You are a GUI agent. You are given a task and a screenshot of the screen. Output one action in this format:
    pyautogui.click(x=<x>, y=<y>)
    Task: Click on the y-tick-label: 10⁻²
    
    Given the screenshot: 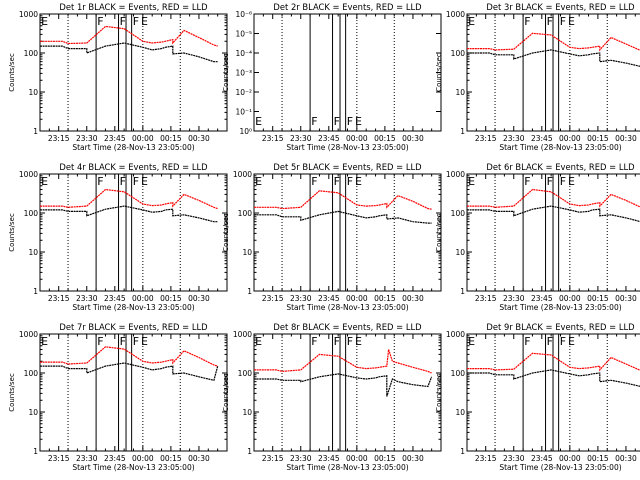 What is the action you would take?
    pyautogui.click(x=243, y=92)
    